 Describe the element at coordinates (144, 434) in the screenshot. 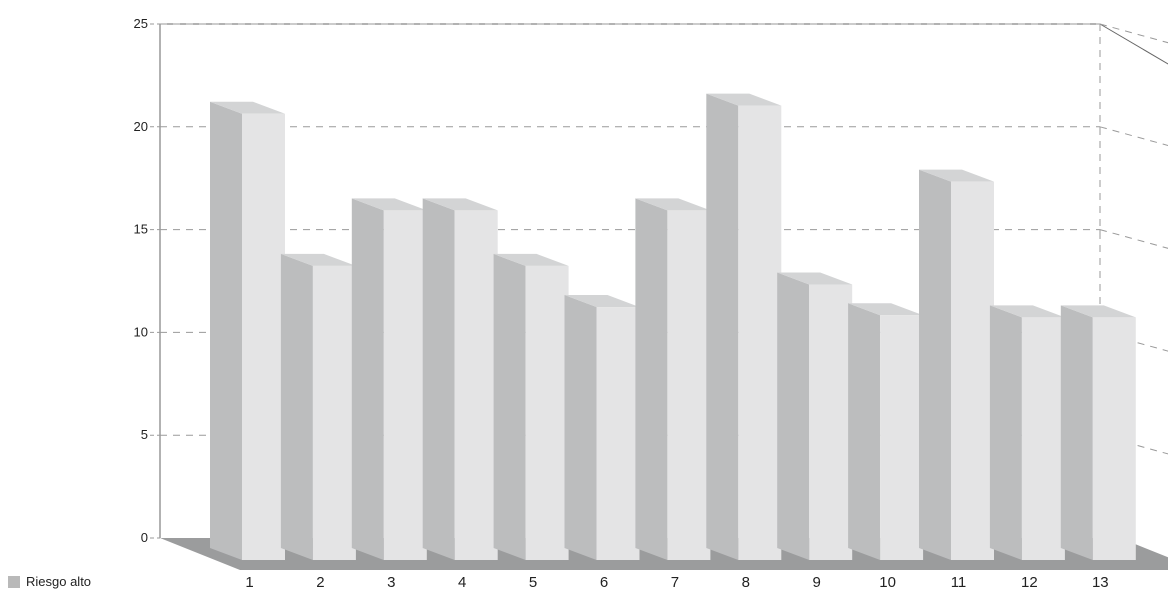

I see `ytick-label: 5` at that location.